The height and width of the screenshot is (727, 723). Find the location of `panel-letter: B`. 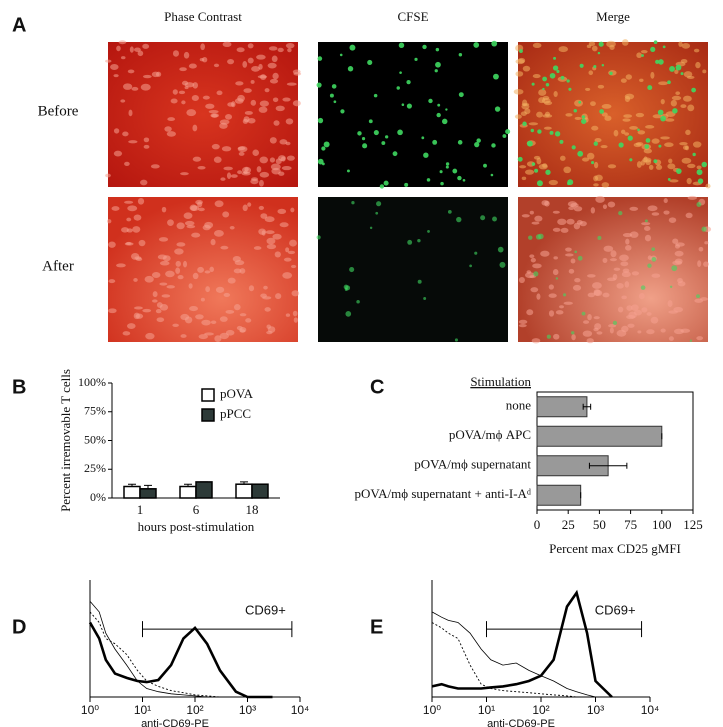

panel-letter: B is located at coordinates (19, 387).